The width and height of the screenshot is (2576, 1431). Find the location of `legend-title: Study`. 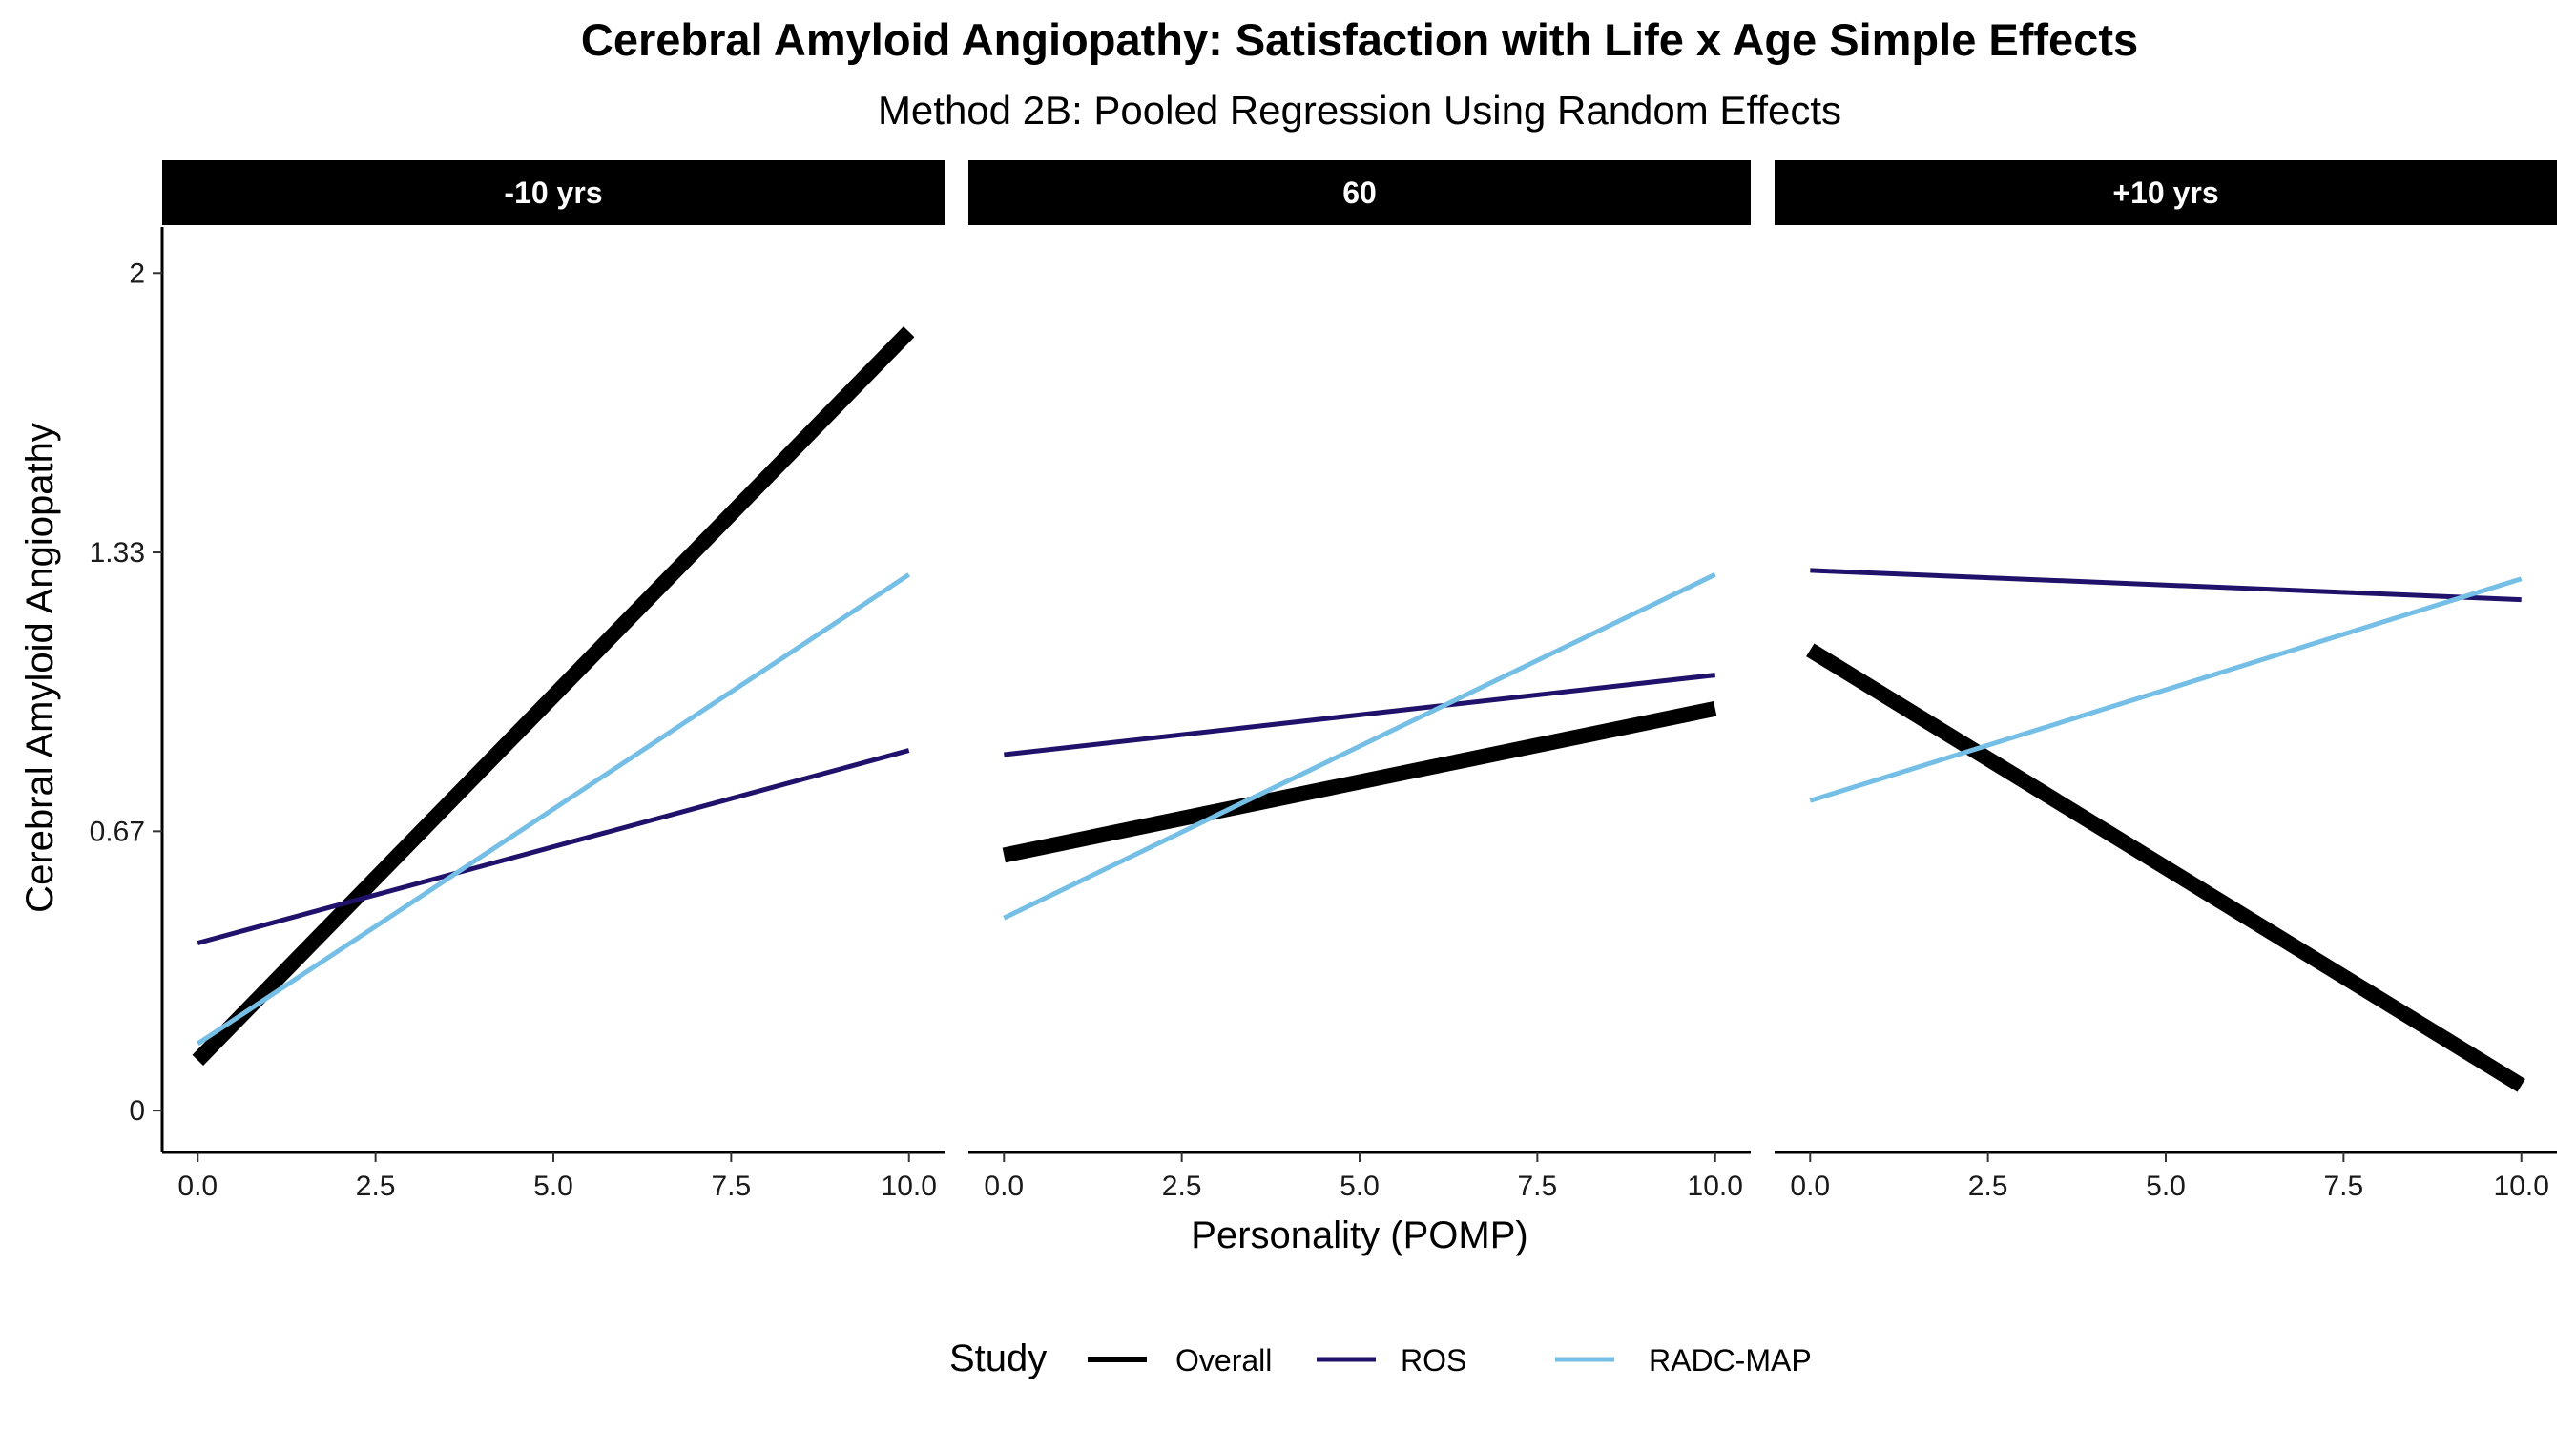

legend-title: Study is located at coordinates (998, 1358).